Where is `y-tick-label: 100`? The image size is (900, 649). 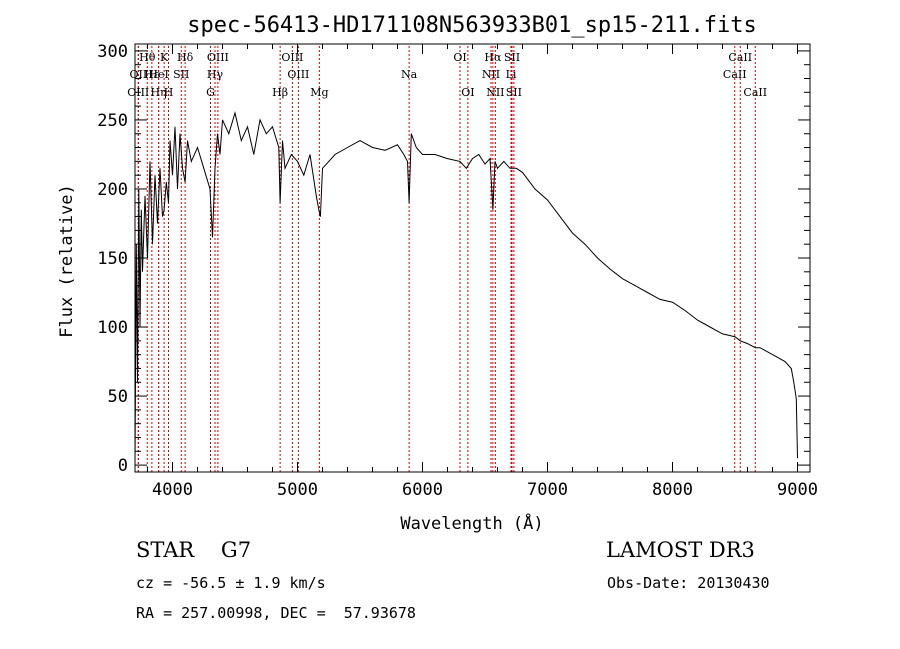
y-tick-label: 100 is located at coordinates (112, 328).